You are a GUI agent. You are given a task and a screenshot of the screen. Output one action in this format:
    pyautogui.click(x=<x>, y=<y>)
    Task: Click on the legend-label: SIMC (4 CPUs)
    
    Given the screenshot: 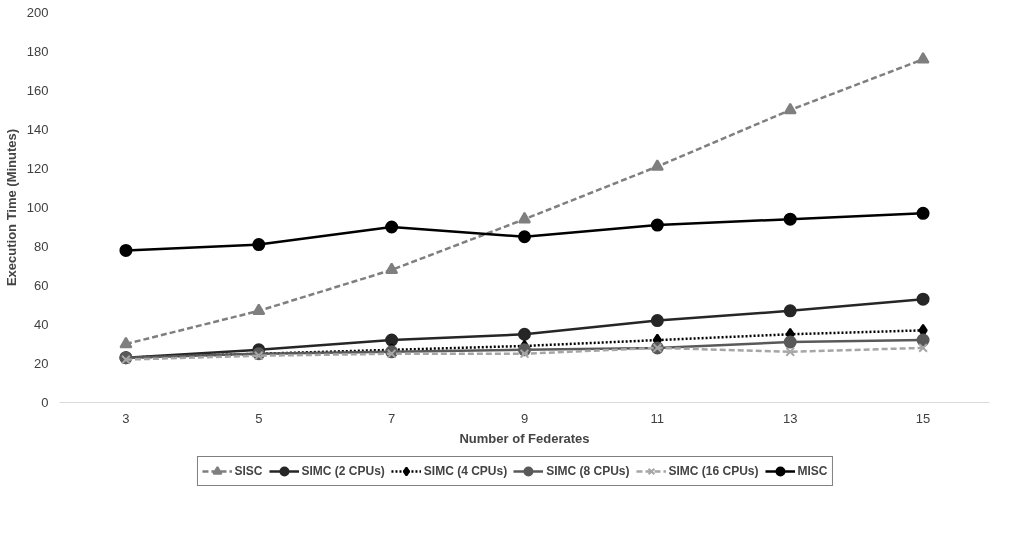 What is the action you would take?
    pyautogui.click(x=465, y=470)
    